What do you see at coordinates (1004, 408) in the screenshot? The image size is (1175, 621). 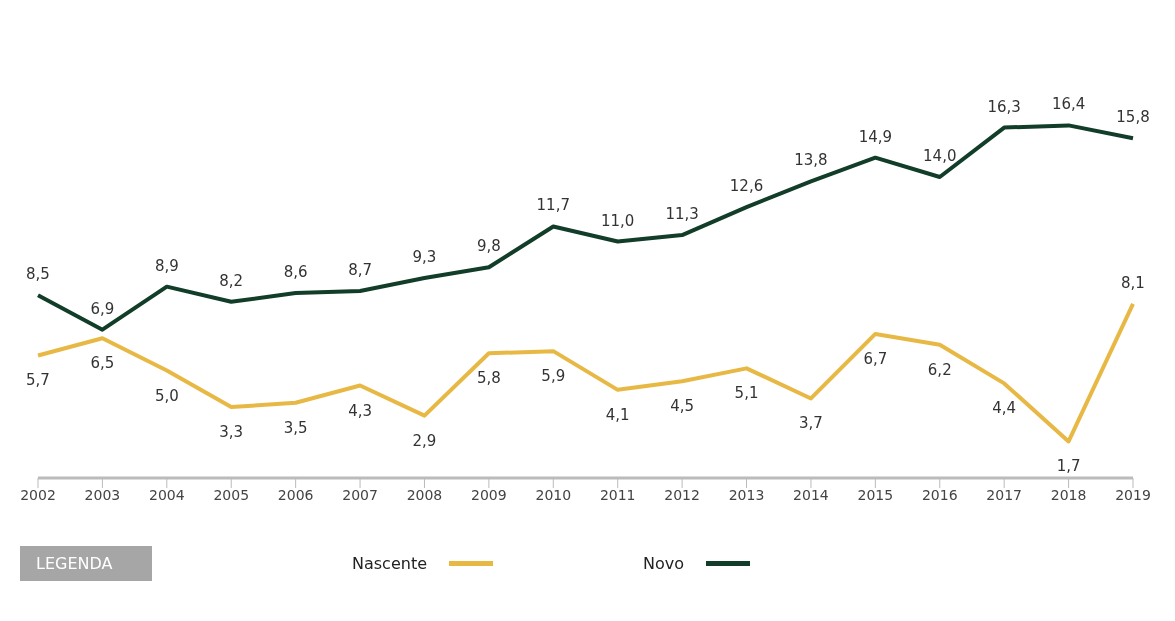 I see `data-label: 4,4` at bounding box center [1004, 408].